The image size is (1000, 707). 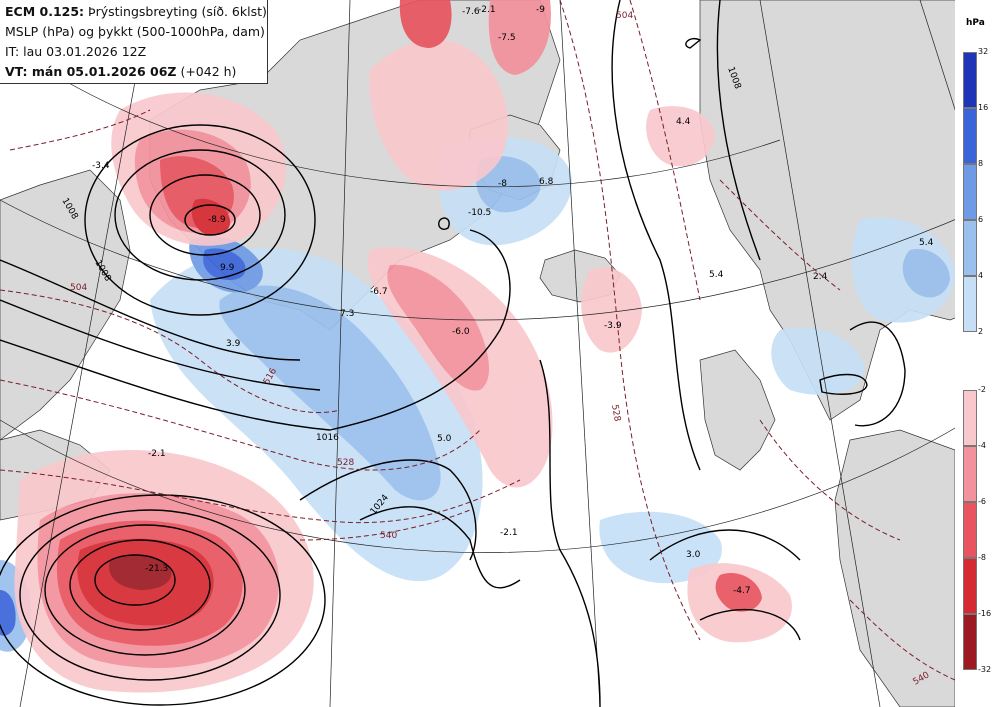 I want to click on change-label: 3.0, so click(x=693, y=555).